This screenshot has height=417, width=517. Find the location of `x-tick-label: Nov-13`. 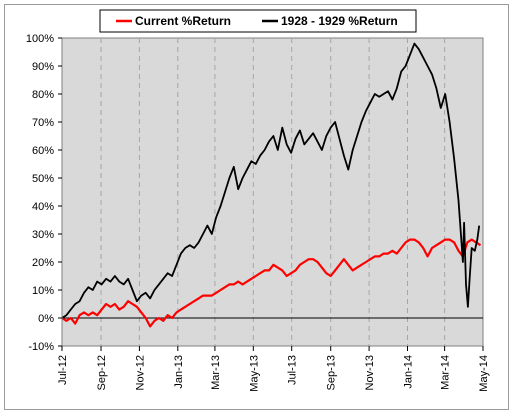

x-tick-label: Nov-13 is located at coordinates (370, 372).